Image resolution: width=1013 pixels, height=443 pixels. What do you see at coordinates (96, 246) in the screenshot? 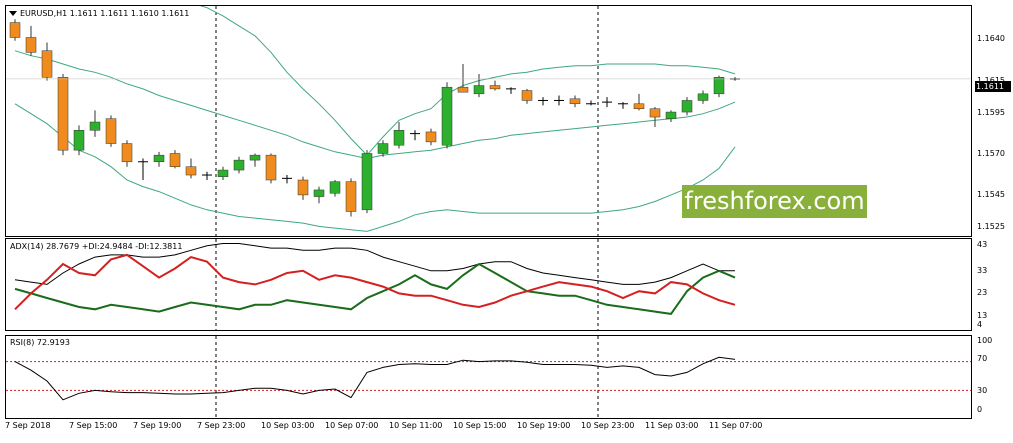
I see `adx-label: ADX(14) 28.7679 +DI:24.9484 -DI:12.3811` at bounding box center [96, 246].